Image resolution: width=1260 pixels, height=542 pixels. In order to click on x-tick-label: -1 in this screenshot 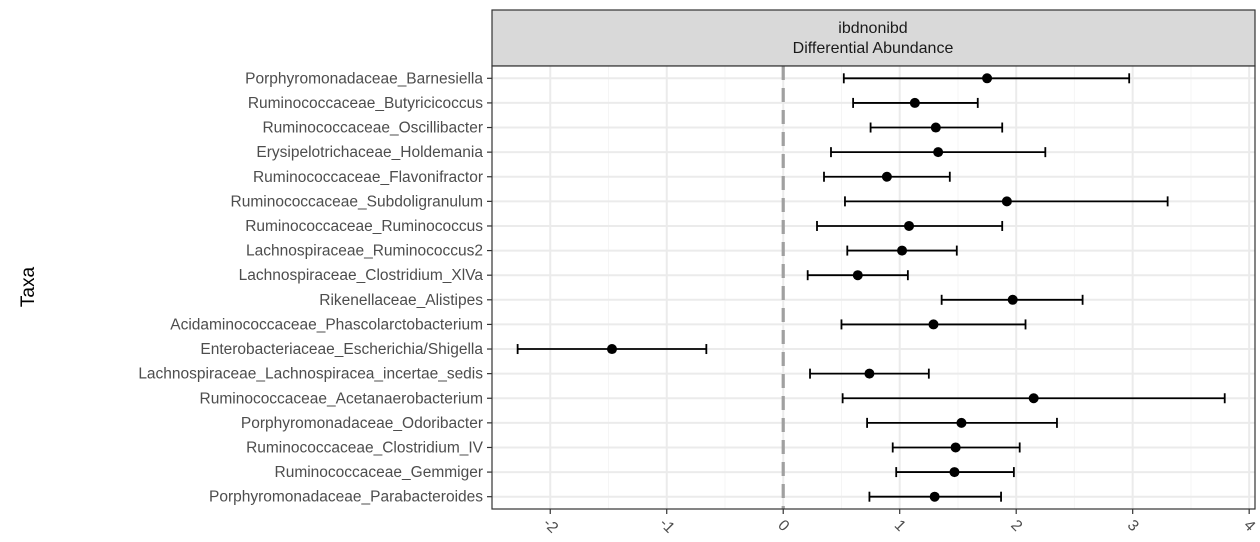, I will do `click(667, 526)`.